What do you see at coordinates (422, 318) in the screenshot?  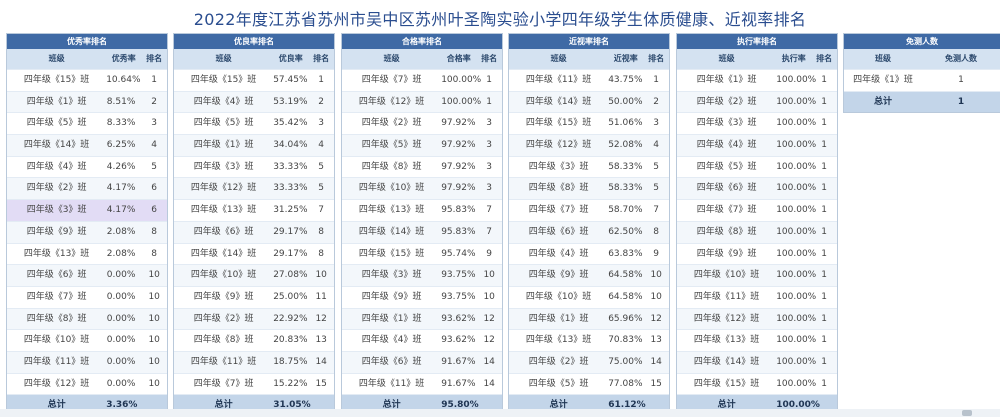 I see `table-row: 四年级《1》班 93.62% 12` at bounding box center [422, 318].